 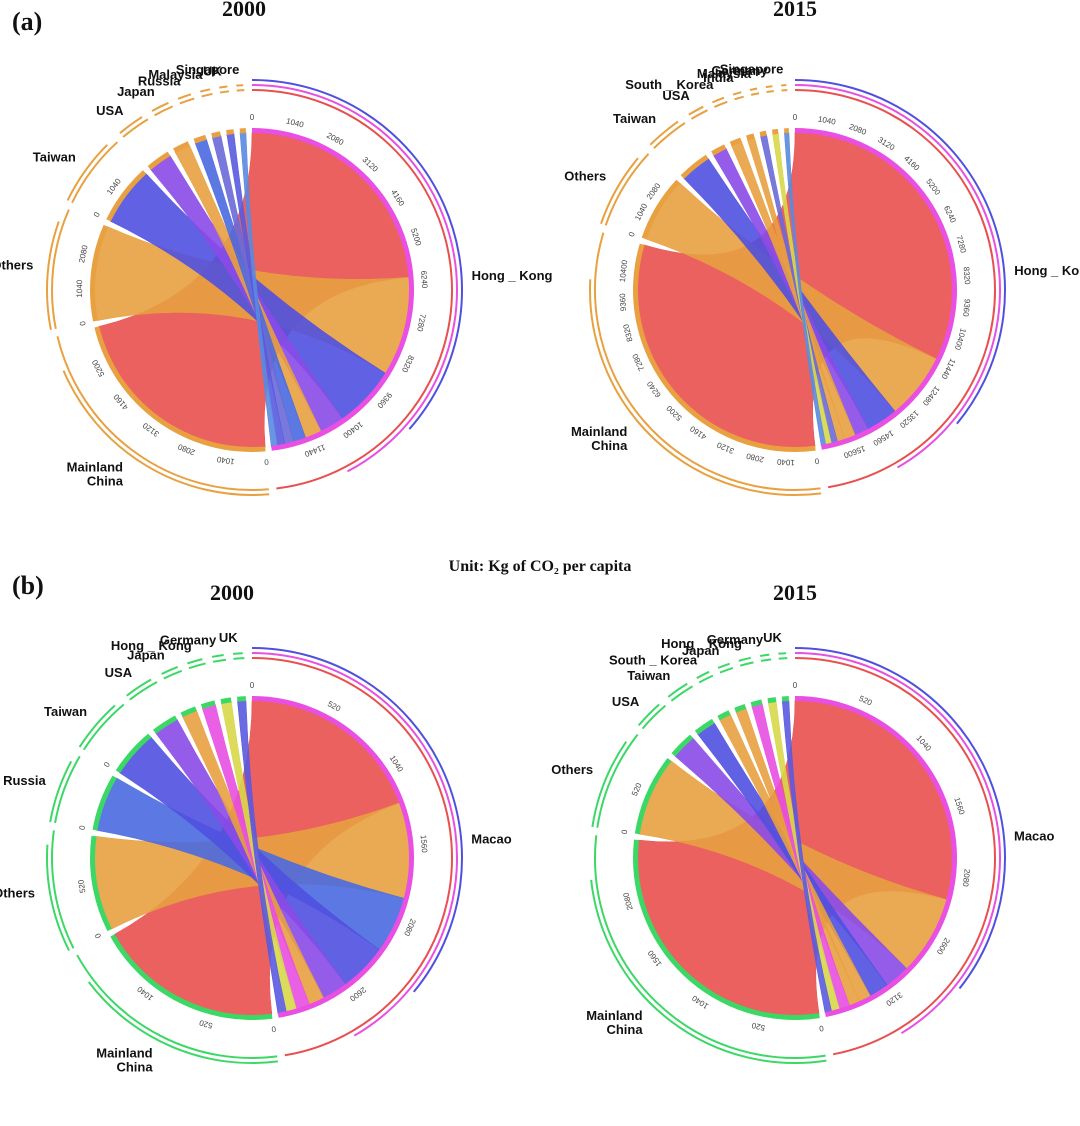 I want to click on sector-arc-usa, so click(x=719, y=150).